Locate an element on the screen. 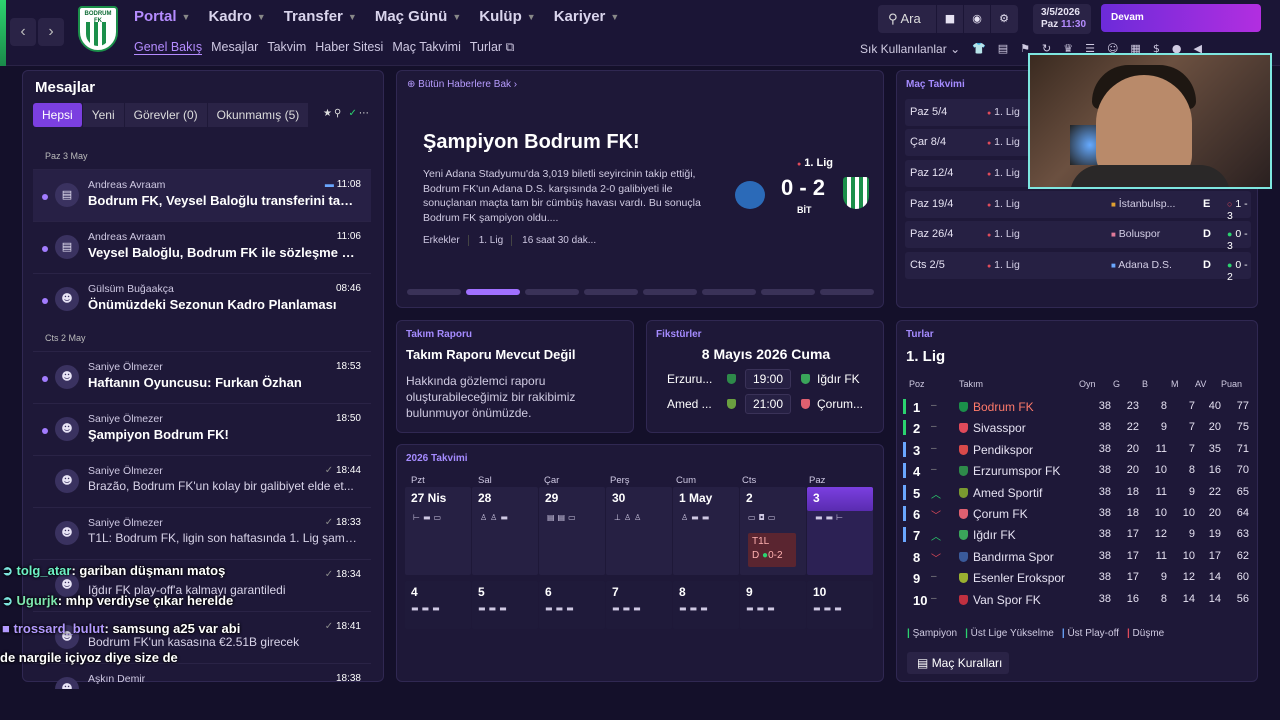  game-date: 3/5/2026 Paz 11:30 is located at coordinates (1062, 19).